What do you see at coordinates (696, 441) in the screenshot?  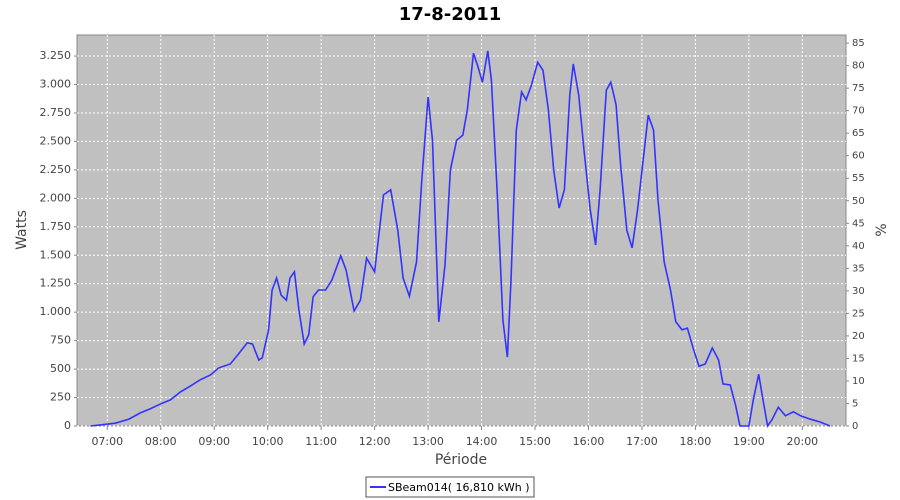 I see `x-tick-label: 18:00` at bounding box center [696, 441].